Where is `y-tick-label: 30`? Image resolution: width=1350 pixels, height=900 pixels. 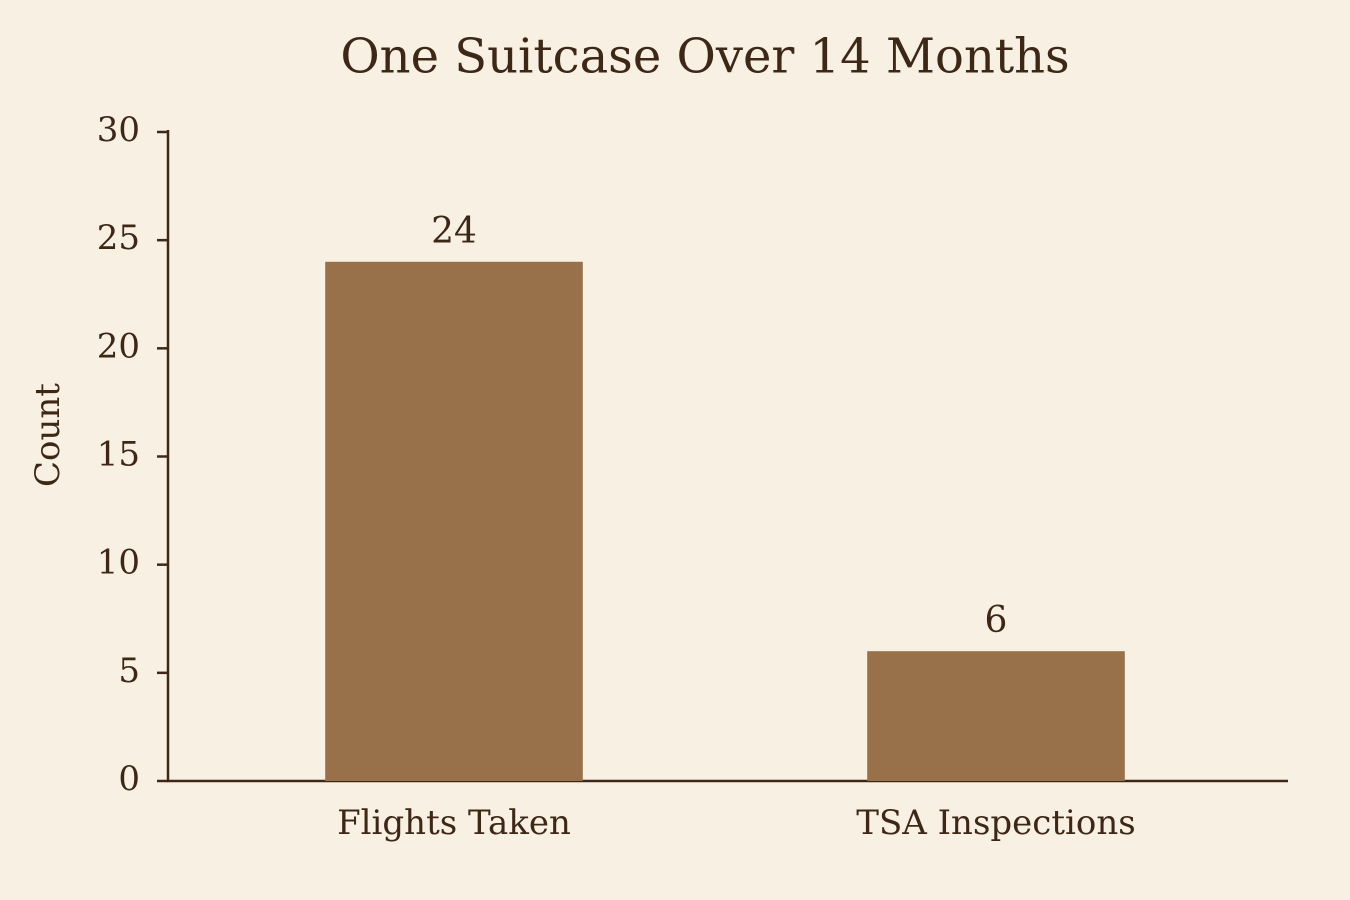 y-tick-label: 30 is located at coordinates (118, 130).